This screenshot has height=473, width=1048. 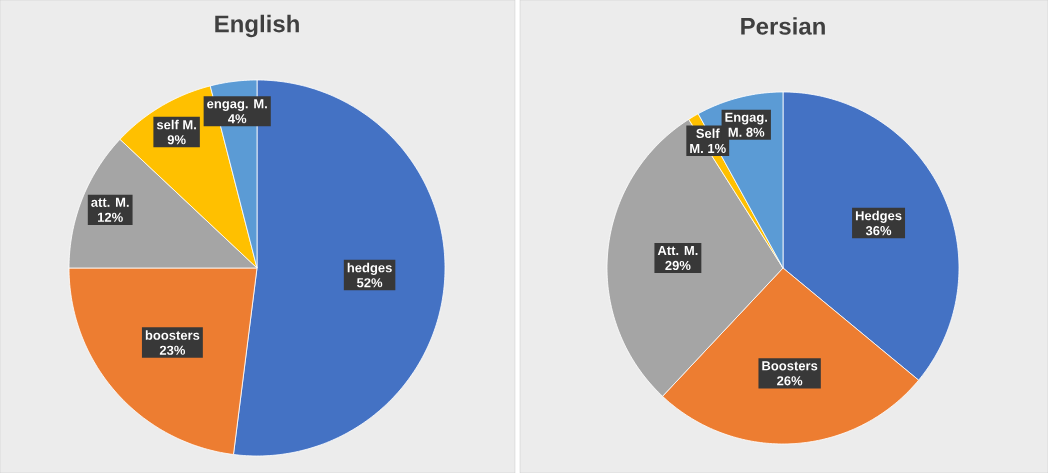 What do you see at coordinates (790, 366) in the screenshot?
I see `slice-label: Boosters` at bounding box center [790, 366].